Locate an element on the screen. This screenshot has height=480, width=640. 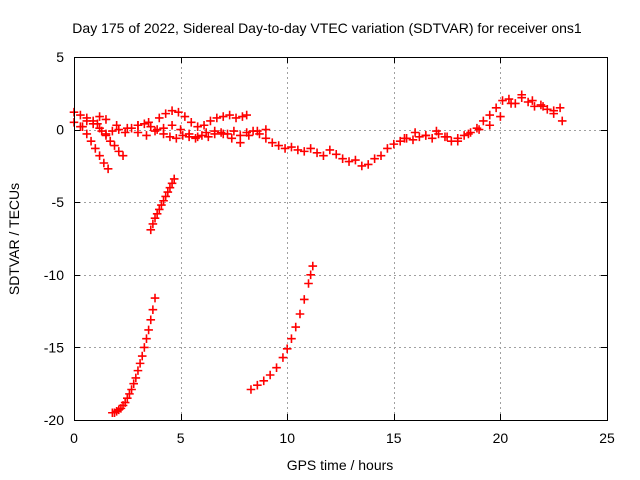
x-tick-label: 0 is located at coordinates (74, 438).